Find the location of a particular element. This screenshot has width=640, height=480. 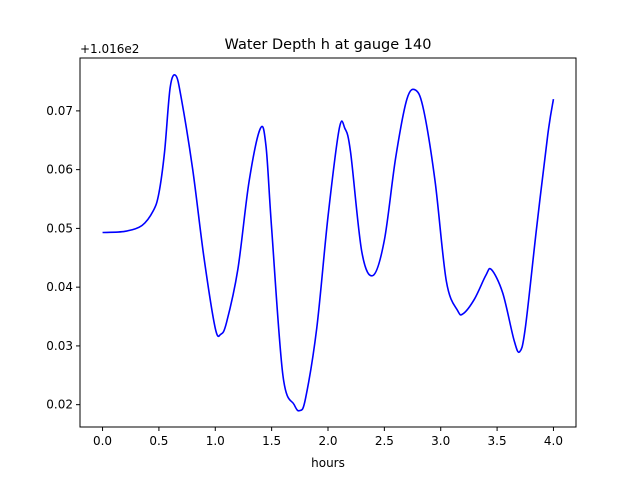

y-offset-label: +1.016e2 is located at coordinates (109, 49).